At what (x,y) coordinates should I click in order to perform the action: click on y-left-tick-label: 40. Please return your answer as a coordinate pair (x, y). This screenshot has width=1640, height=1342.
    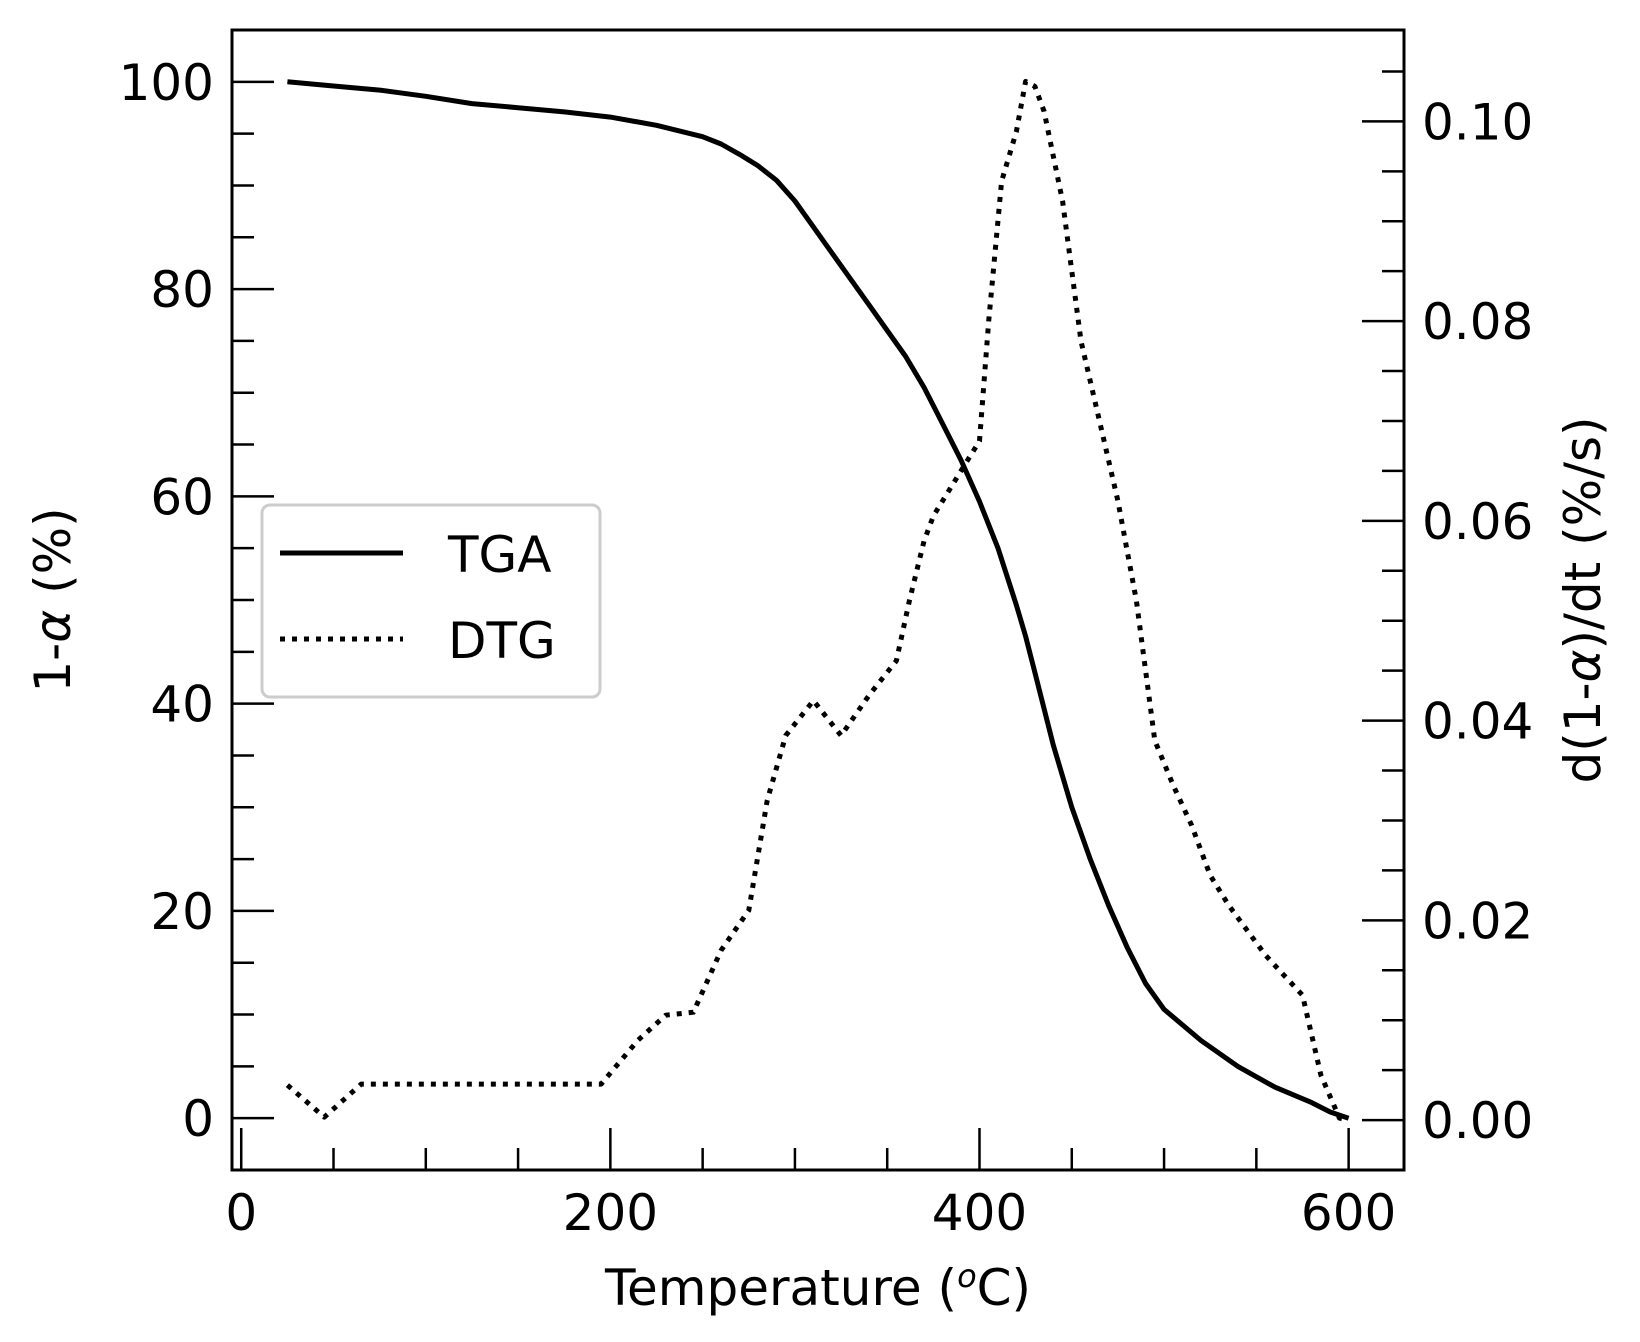
    Looking at the image, I should click on (182, 705).